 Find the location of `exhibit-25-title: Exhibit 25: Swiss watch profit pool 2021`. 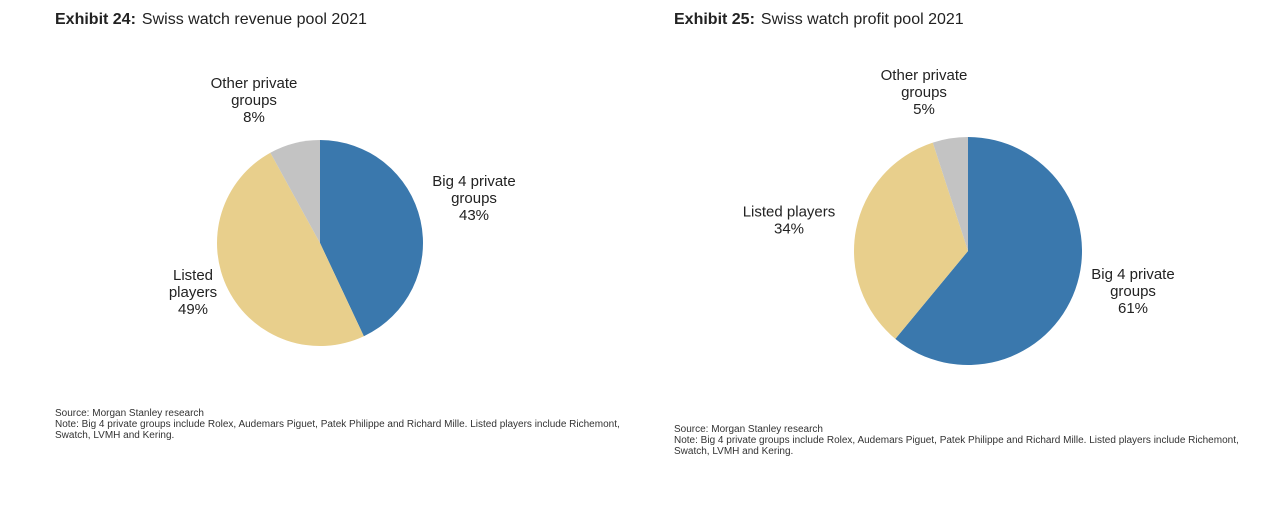

exhibit-25-title: Exhibit 25: Swiss watch profit pool 2021 is located at coordinates (819, 20).